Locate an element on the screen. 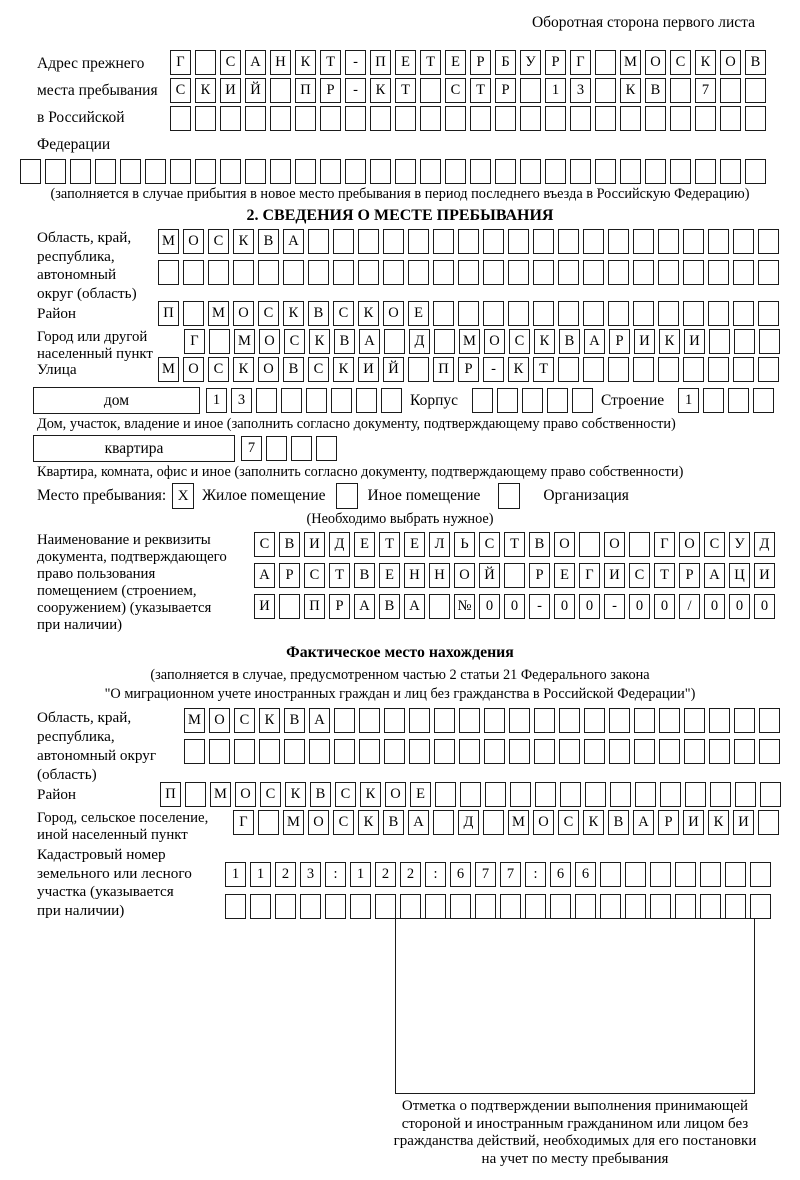 This screenshot has width=800, height=1180. form-cell: У is located at coordinates (530, 62).